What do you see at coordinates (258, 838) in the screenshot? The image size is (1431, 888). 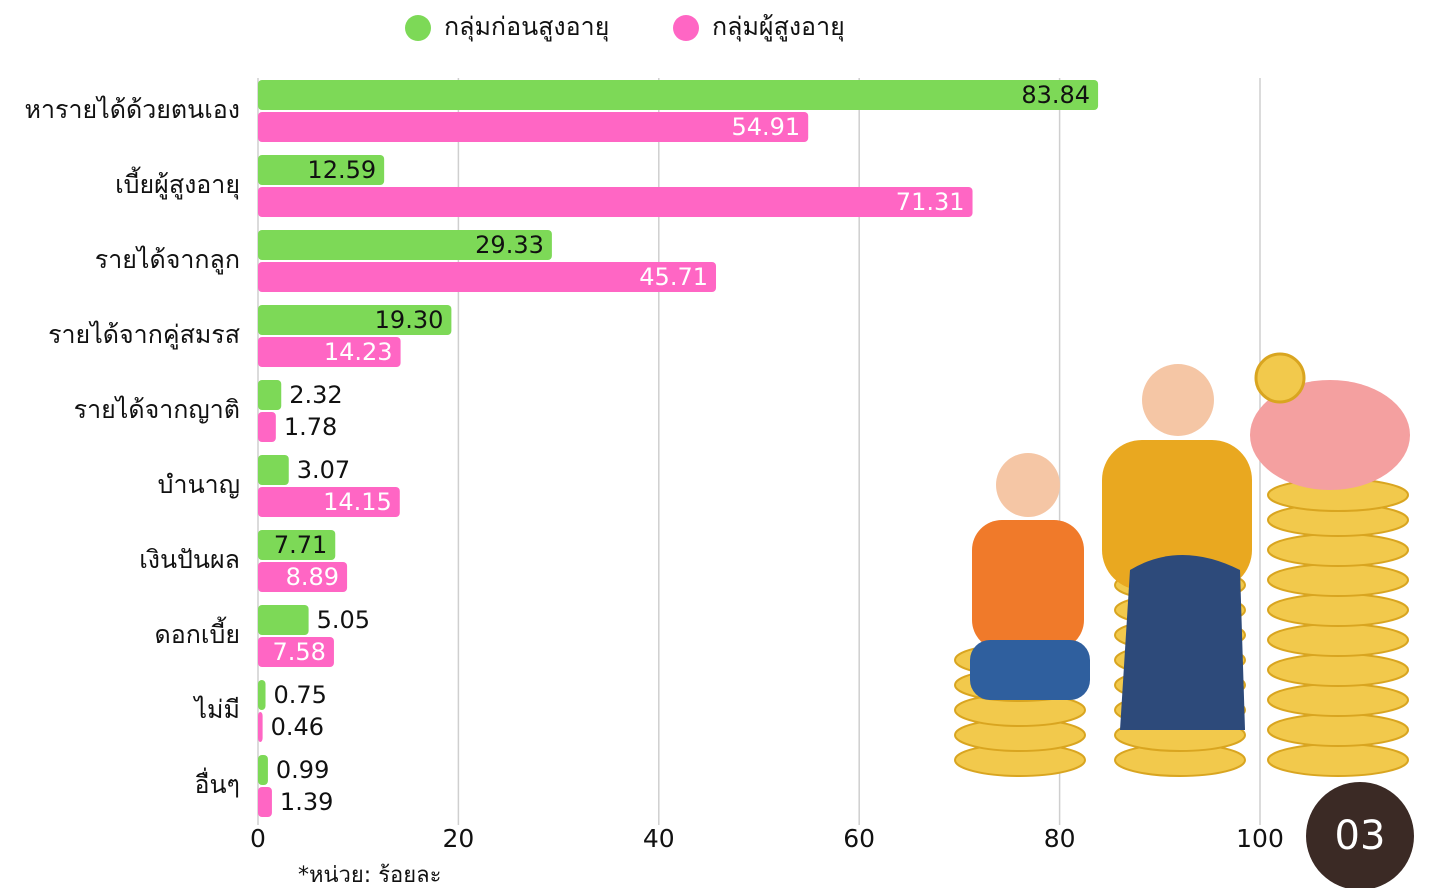 I see `x-tick-label: 0` at bounding box center [258, 838].